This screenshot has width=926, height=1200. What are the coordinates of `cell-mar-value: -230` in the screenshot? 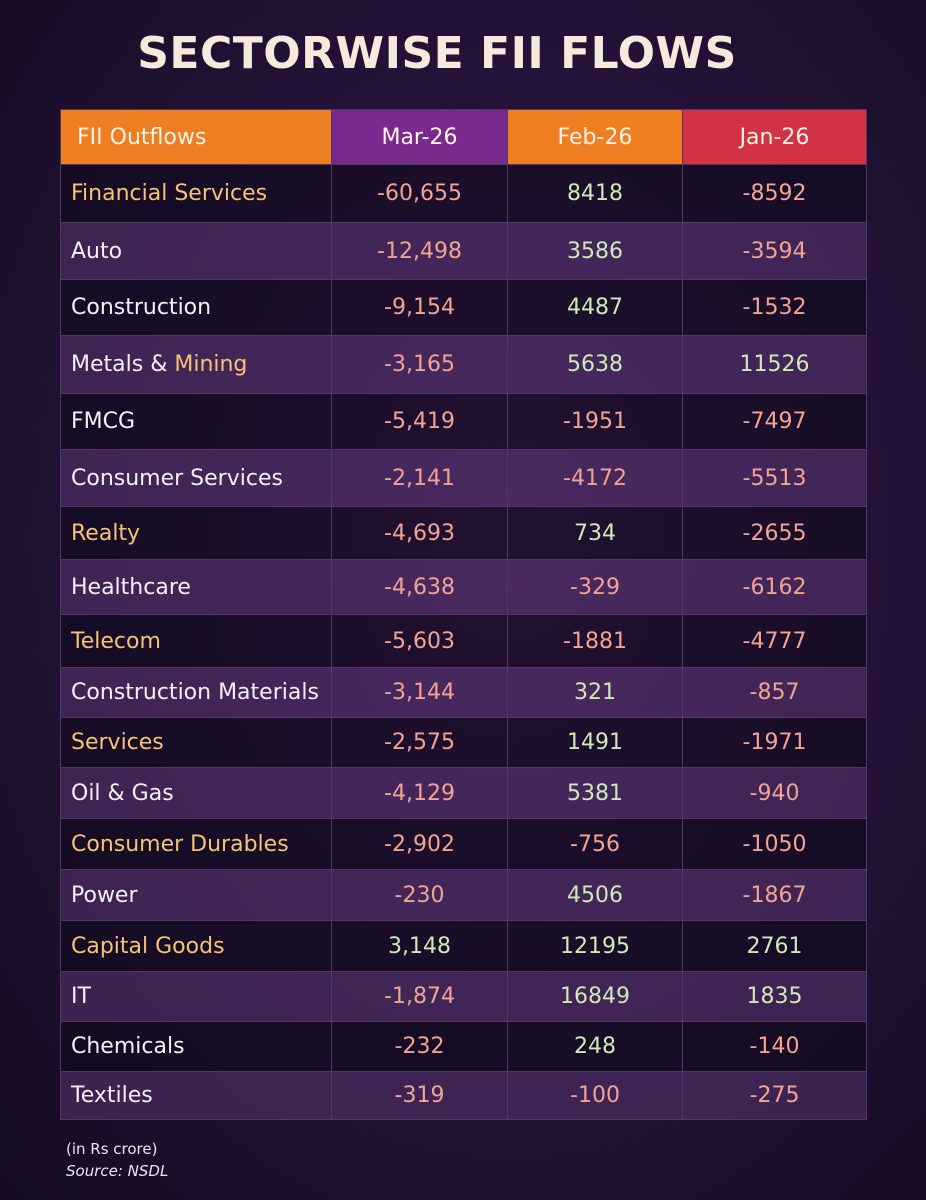 It's located at (419, 895).